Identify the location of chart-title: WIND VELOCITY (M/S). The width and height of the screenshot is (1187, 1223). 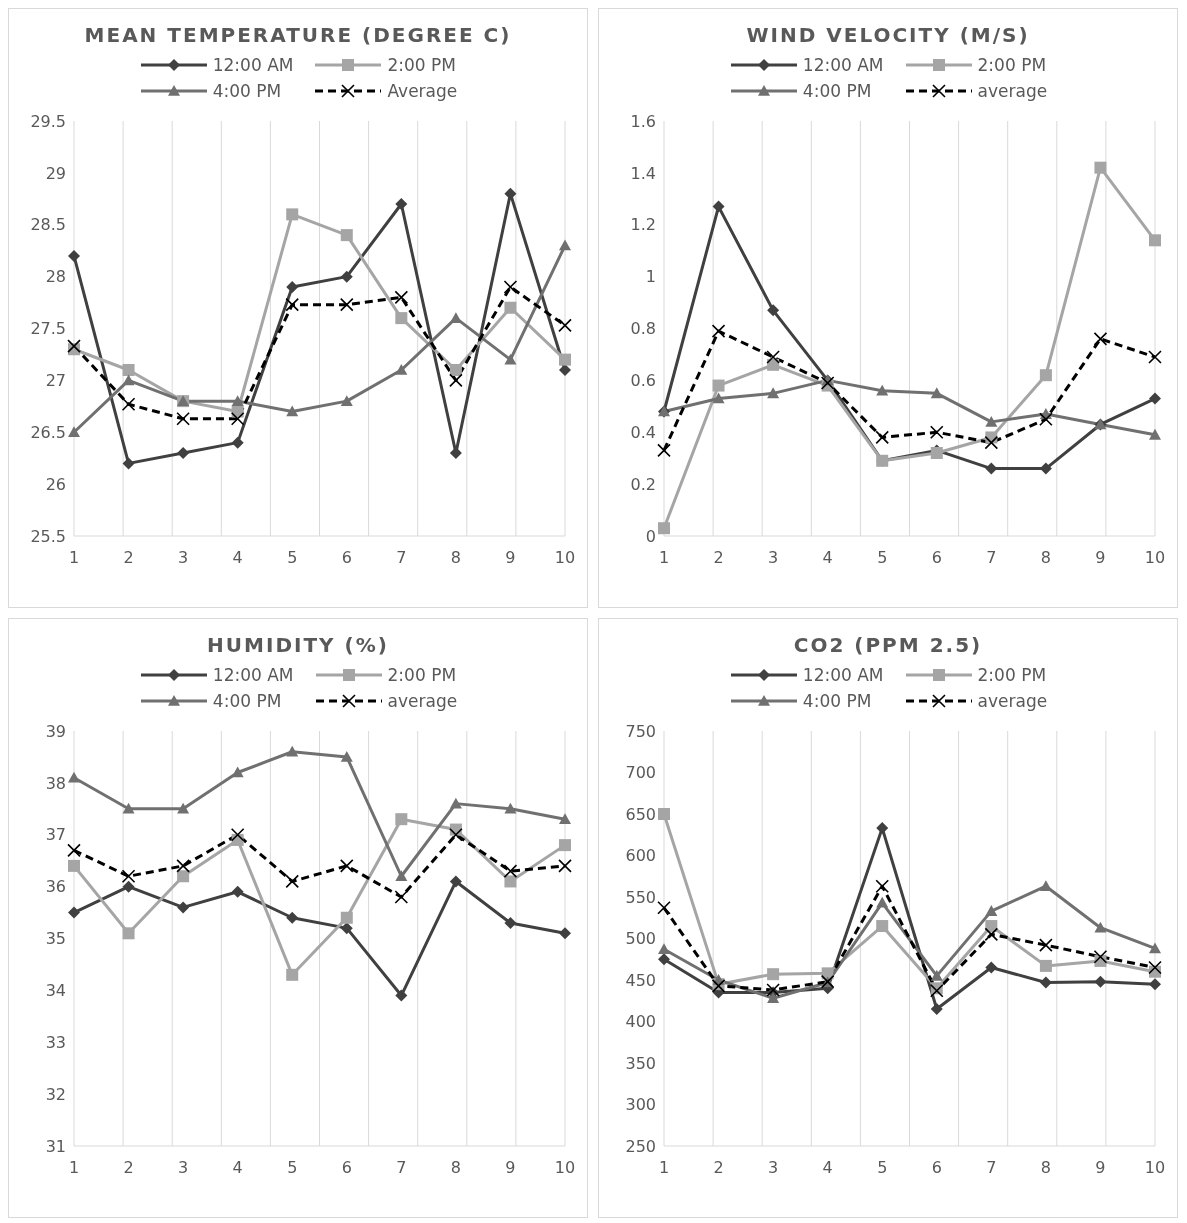
(888, 35).